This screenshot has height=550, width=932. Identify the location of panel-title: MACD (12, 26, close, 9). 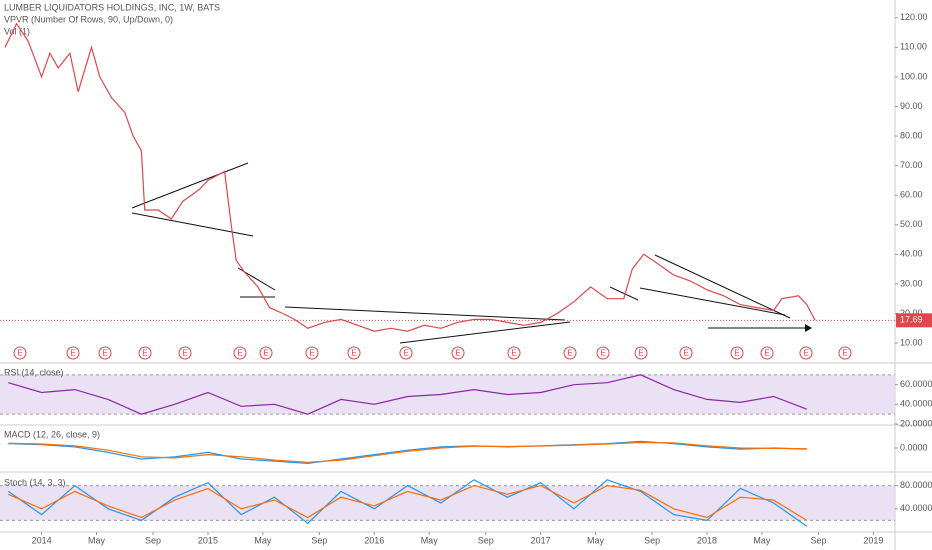
(52, 434).